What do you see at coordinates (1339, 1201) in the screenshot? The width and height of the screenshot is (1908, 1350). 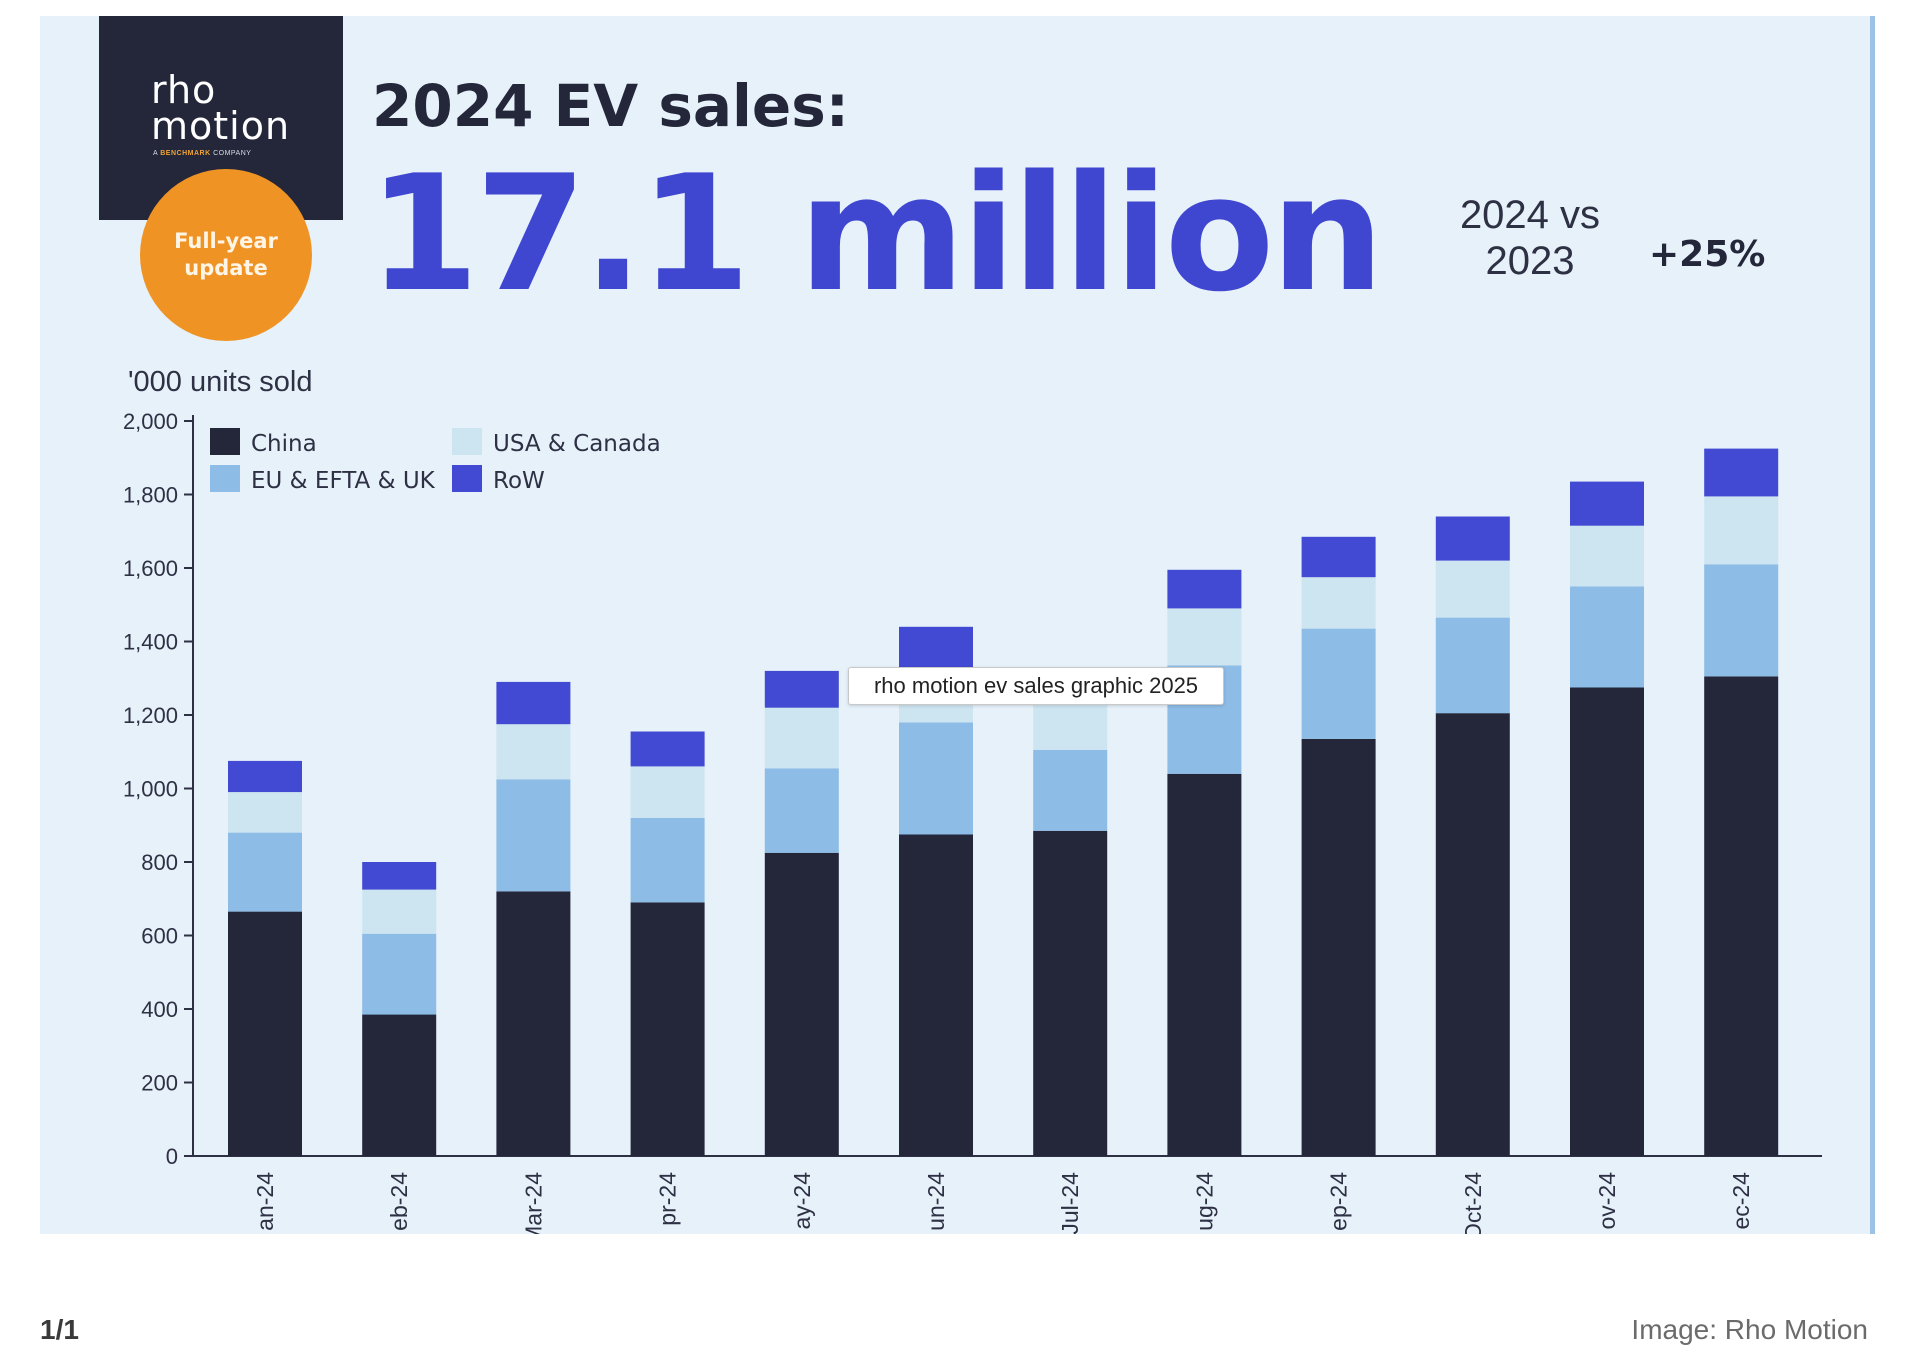 I see `x-tick-label: ep-24` at bounding box center [1339, 1201].